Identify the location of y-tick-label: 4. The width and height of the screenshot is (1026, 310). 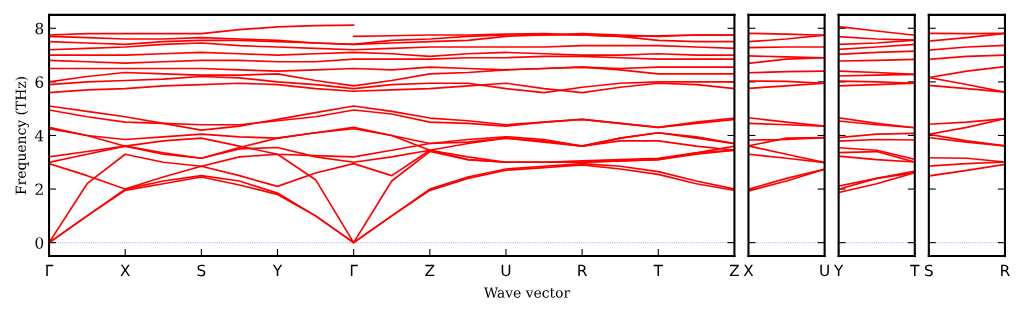
(39, 135).